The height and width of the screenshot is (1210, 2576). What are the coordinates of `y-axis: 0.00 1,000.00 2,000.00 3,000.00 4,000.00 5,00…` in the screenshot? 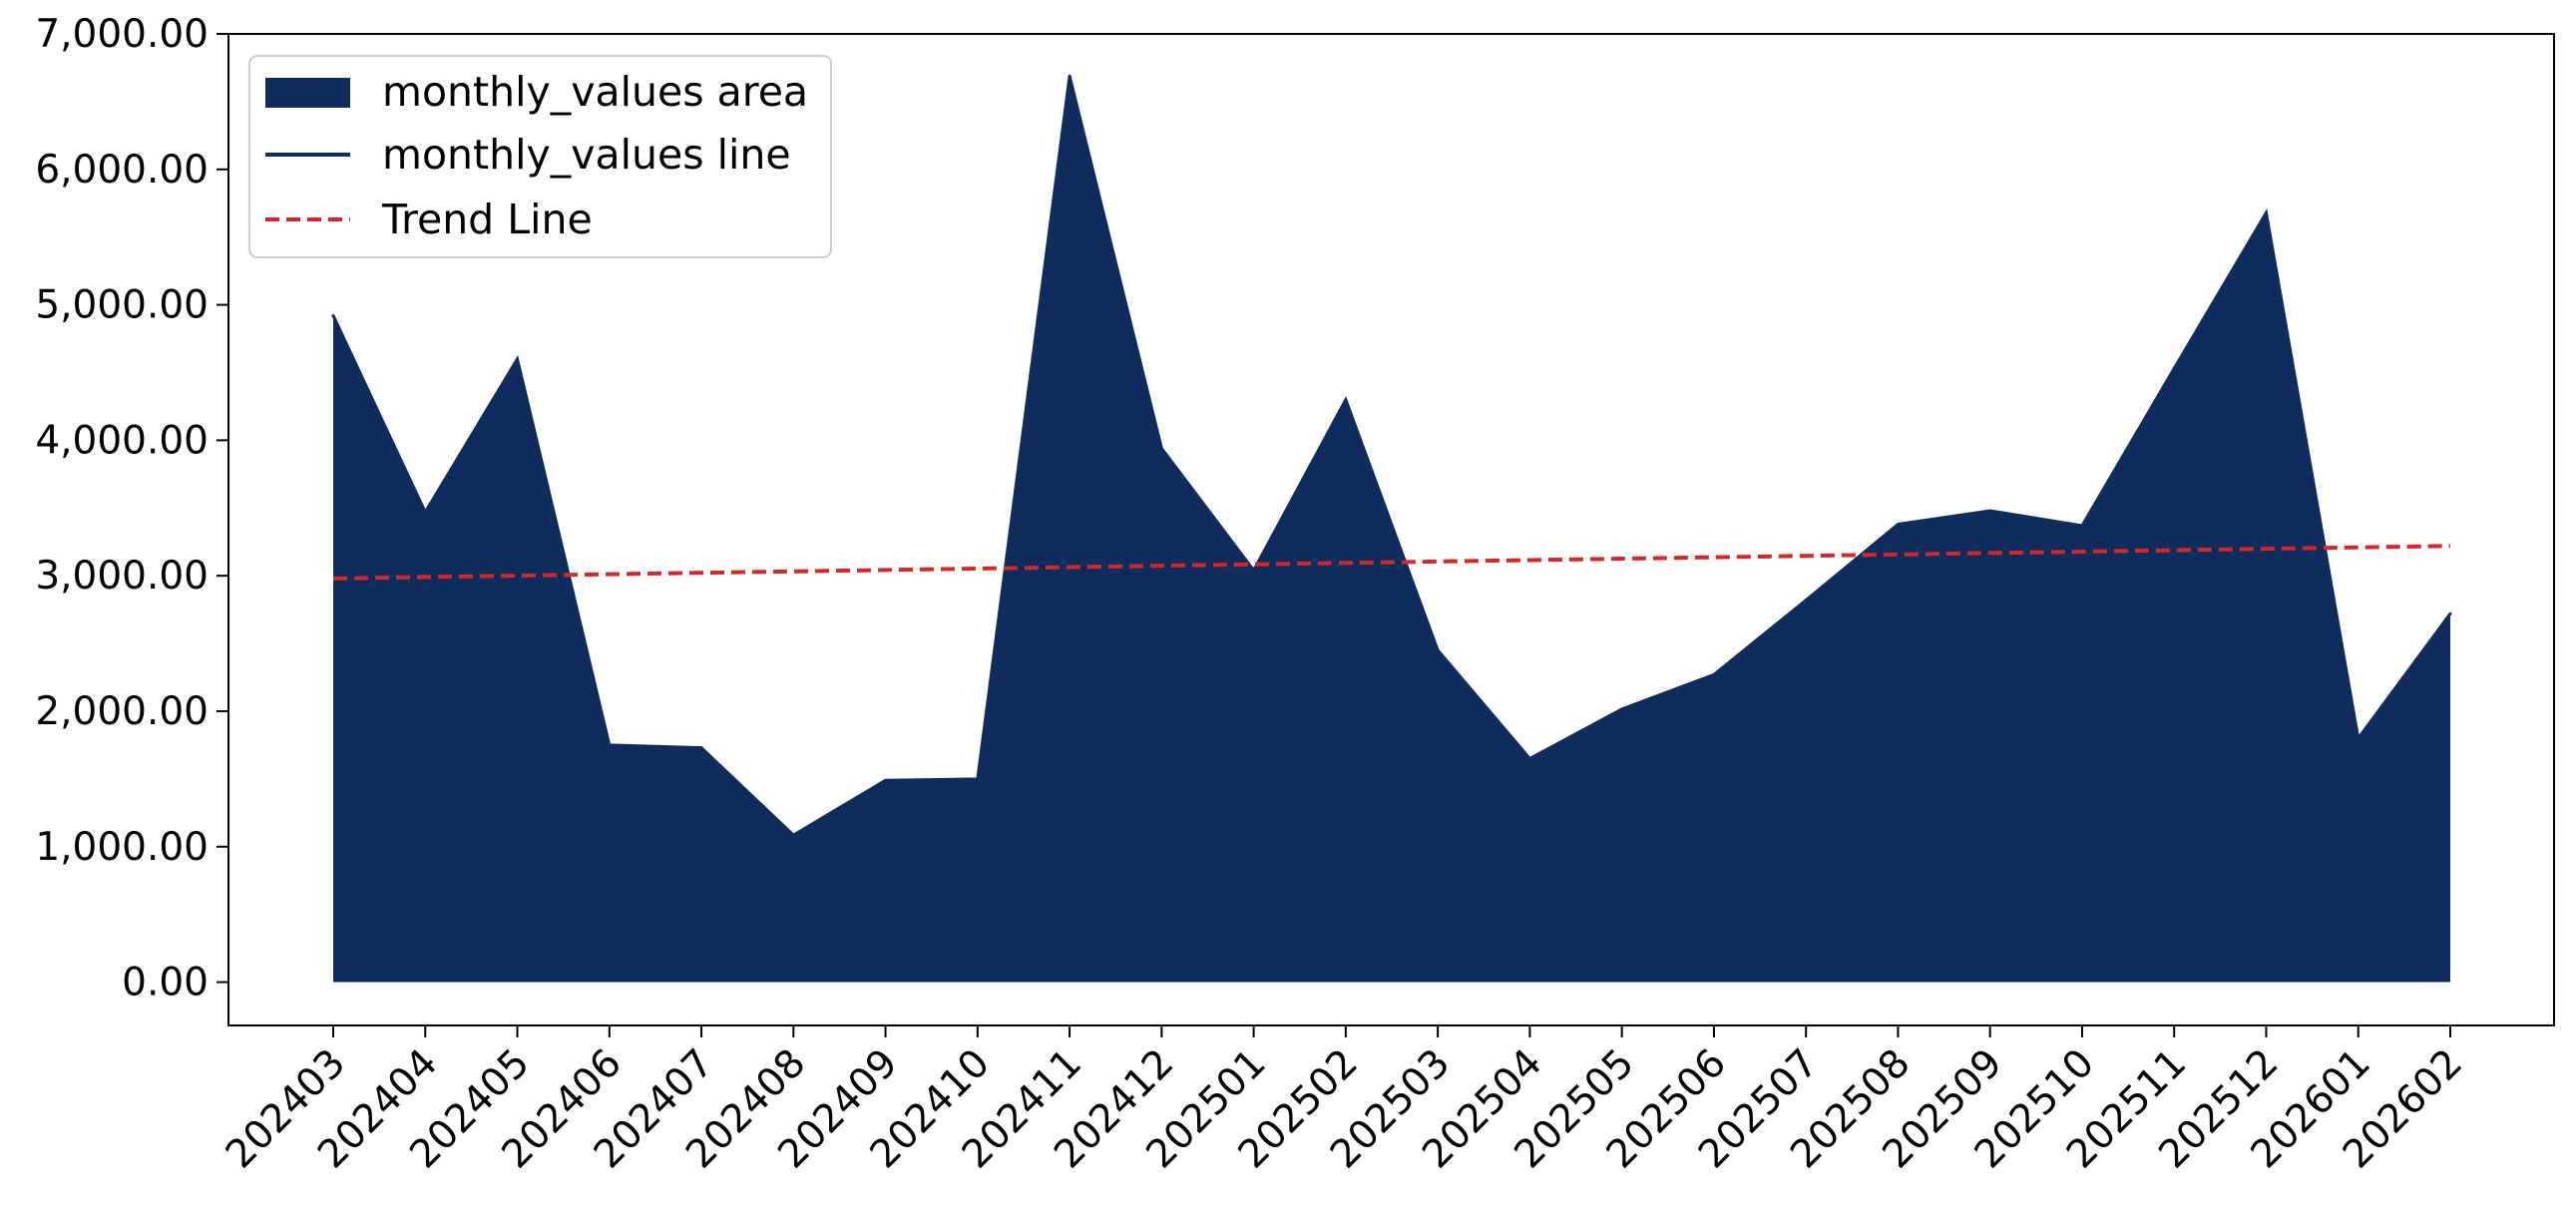 It's located at (131, 509).